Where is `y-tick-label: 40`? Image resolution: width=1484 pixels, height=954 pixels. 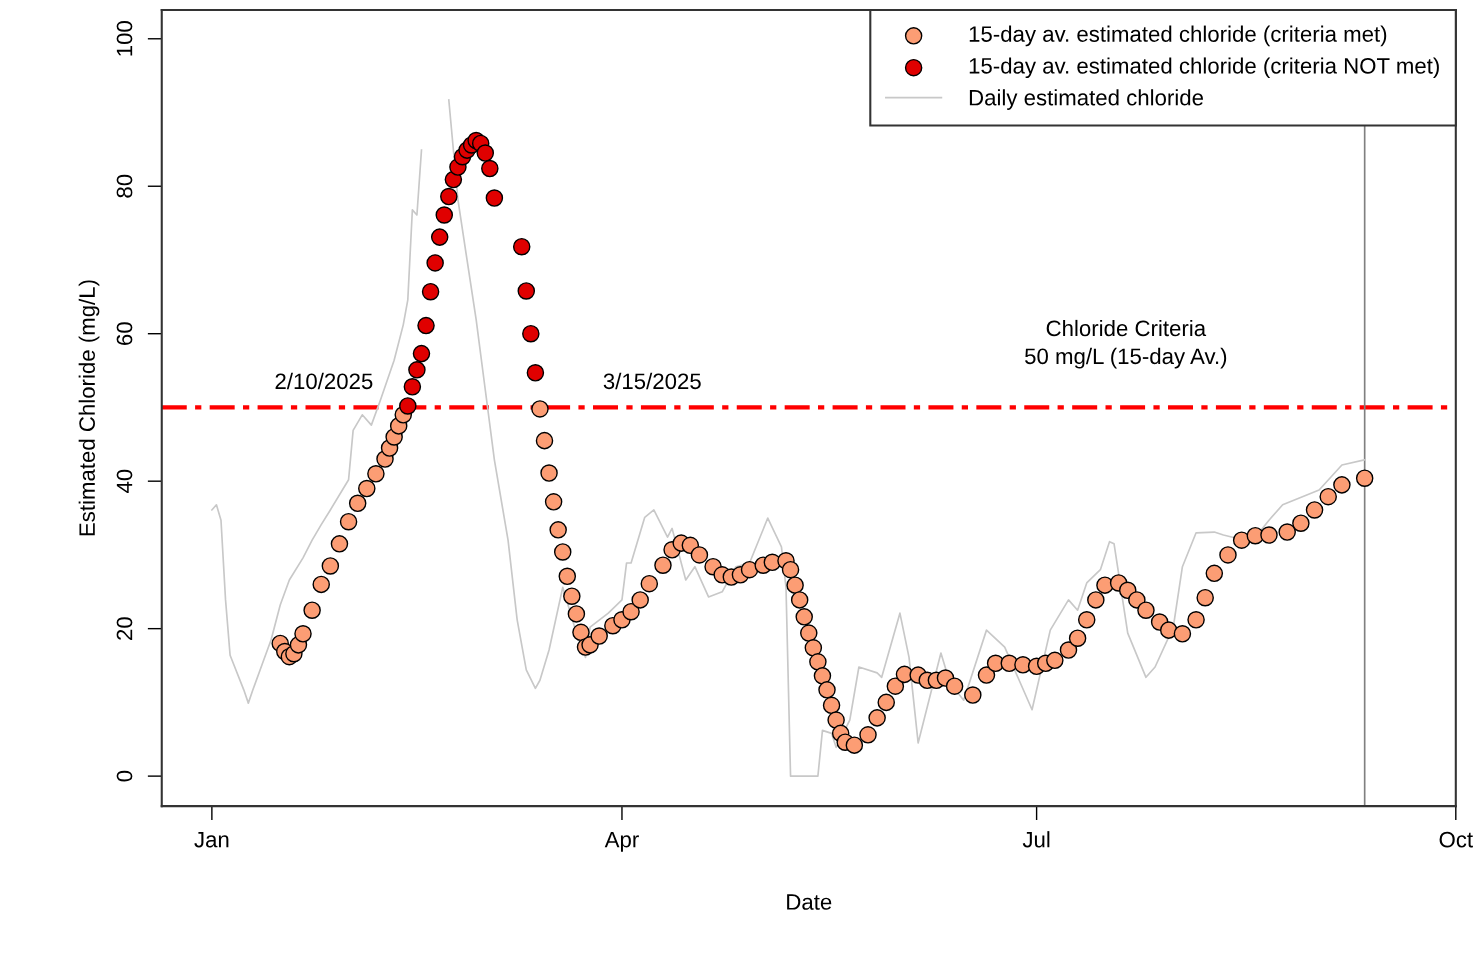 y-tick-label: 40 is located at coordinates (124, 481).